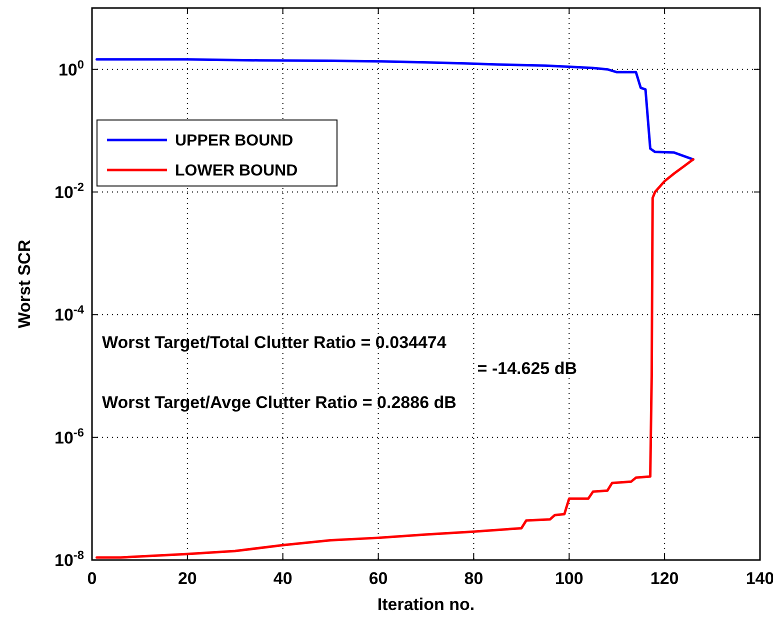 The image size is (773, 621). I want to click on x-tick-label: 100, so click(569, 578).